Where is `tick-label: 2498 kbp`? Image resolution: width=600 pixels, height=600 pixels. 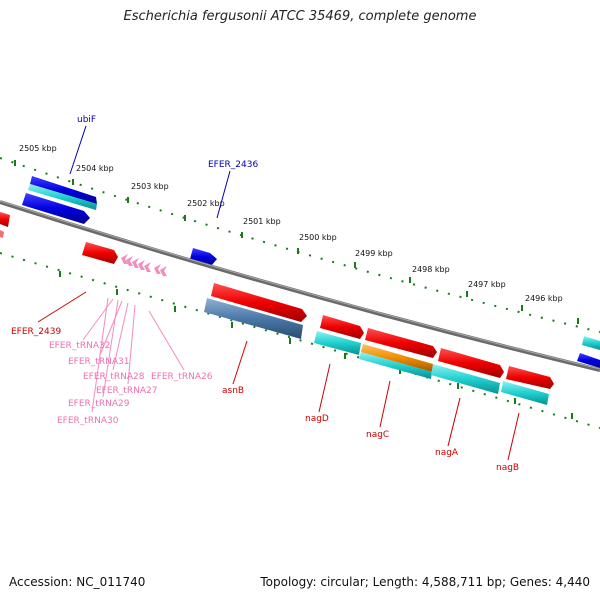 tick-label: 2498 kbp is located at coordinates (431, 269).